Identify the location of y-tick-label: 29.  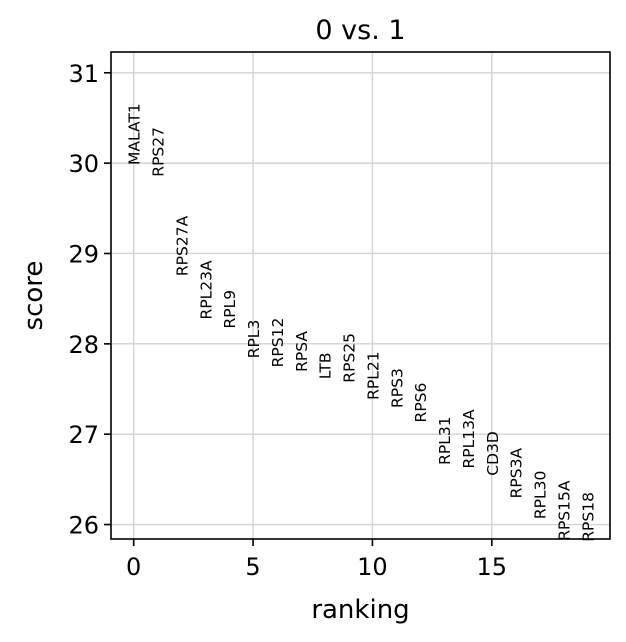
(83, 254).